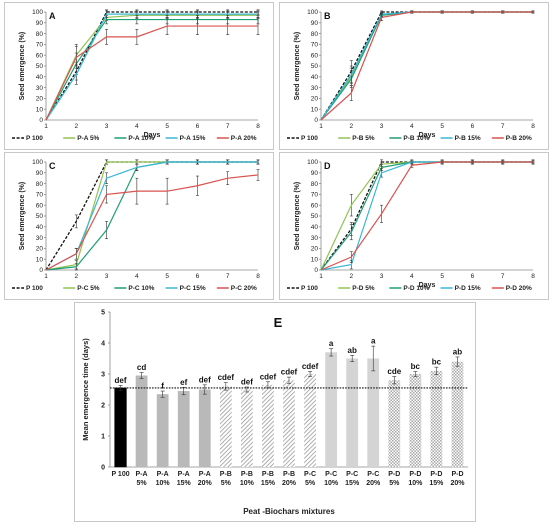 This screenshot has width=550, height=524. I want to click on x-tick-label: 8, so click(533, 126).